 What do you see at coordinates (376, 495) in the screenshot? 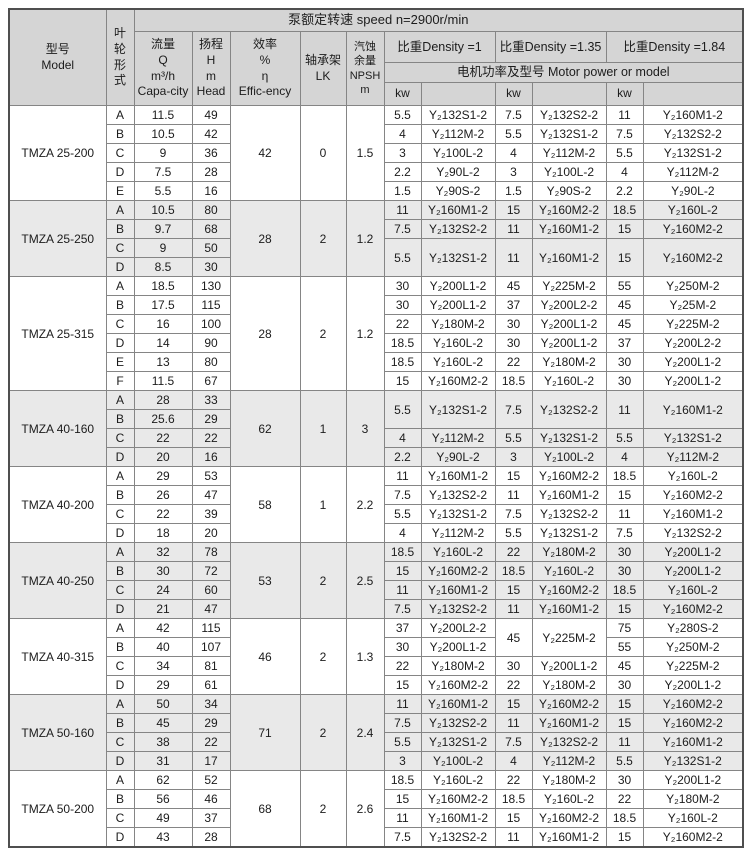
I see `table-row: B 26 47 7.5 Y₂132S2-2 11 Y₂160M1-2 15 Y₂160M2-2` at bounding box center [376, 495].